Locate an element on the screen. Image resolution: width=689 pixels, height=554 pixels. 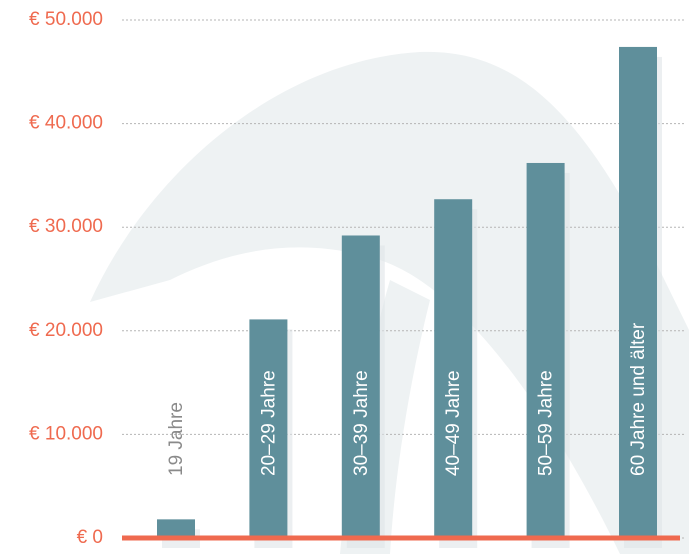
category-label: 60 Jahre und älter is located at coordinates (638, 399).